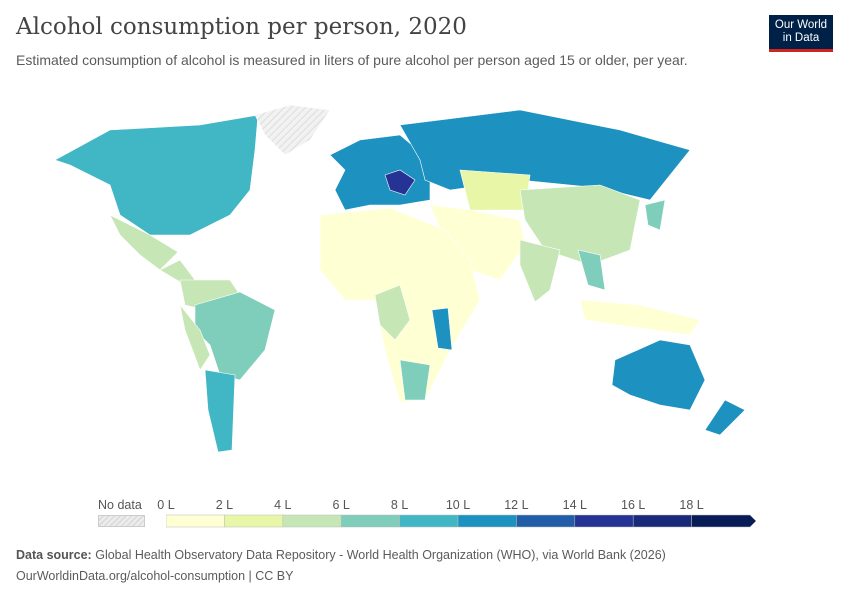  What do you see at coordinates (801, 38) in the screenshot?
I see `logo-line-2: in Data` at bounding box center [801, 38].